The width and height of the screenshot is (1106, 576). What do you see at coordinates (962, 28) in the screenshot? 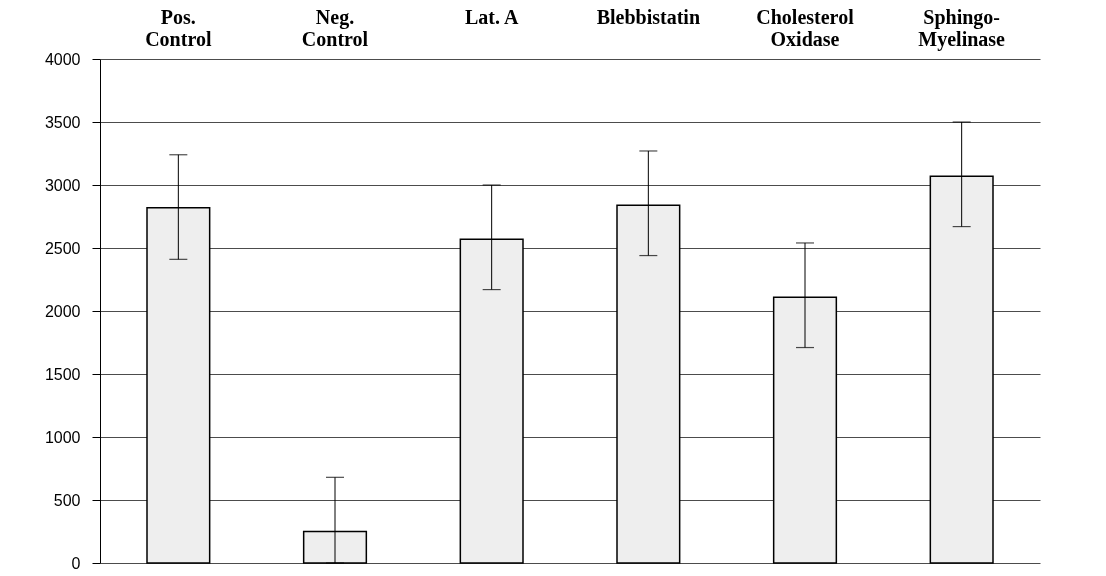
I see `x-tick-label: Sphingo- Myelinase` at bounding box center [962, 28].